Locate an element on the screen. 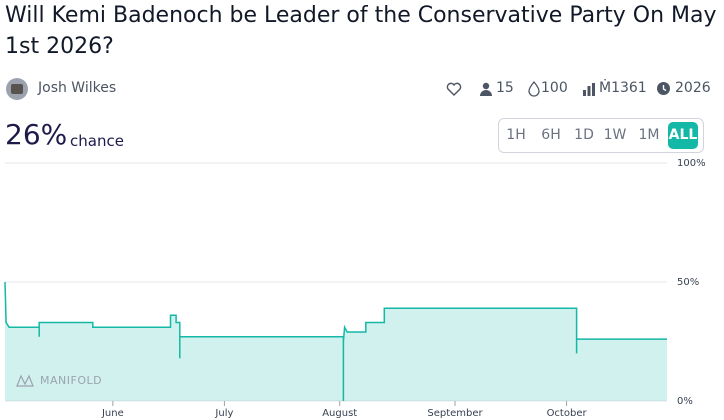 The height and width of the screenshot is (420, 724). liquidity-icon is located at coordinates (534, 88).